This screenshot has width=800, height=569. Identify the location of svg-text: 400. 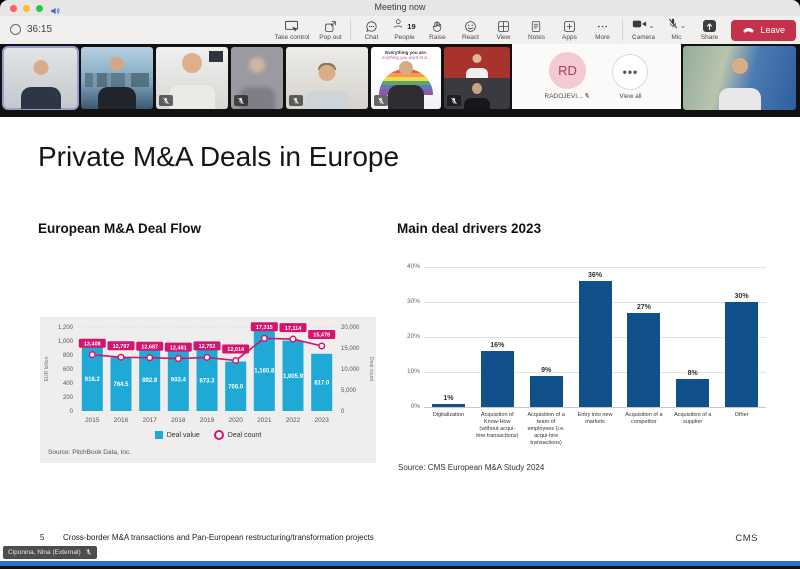
(68, 384).